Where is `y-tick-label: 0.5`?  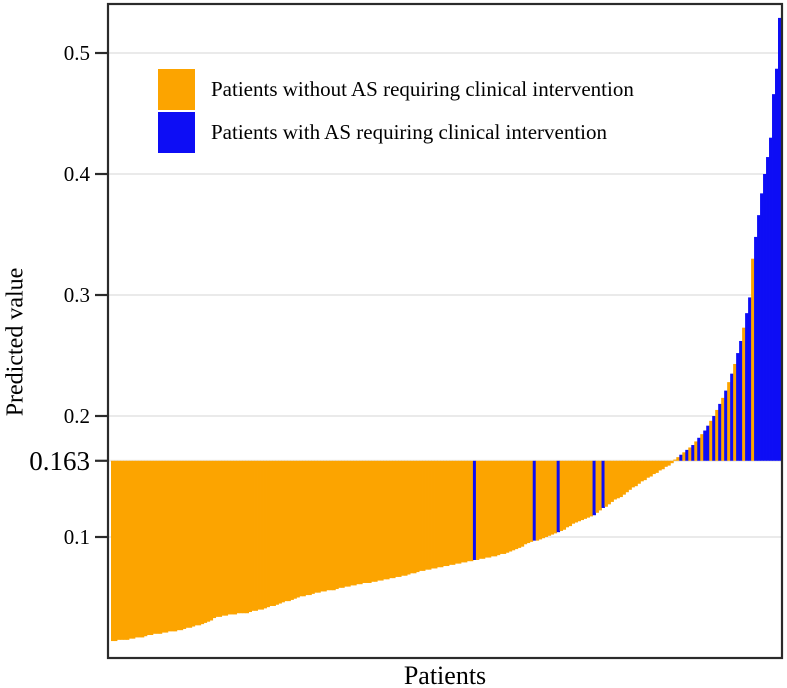 y-tick-label: 0.5 is located at coordinates (76, 53).